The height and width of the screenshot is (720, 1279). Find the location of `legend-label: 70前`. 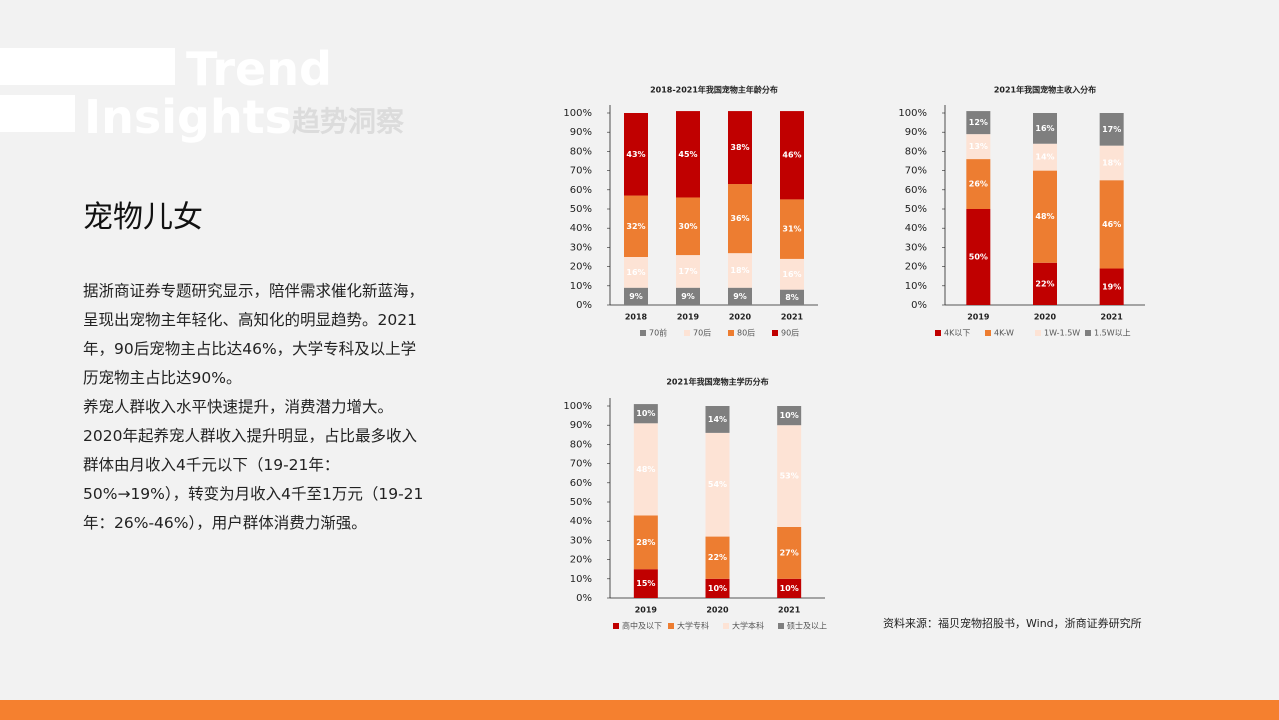

legend-label: 70前 is located at coordinates (658, 333).